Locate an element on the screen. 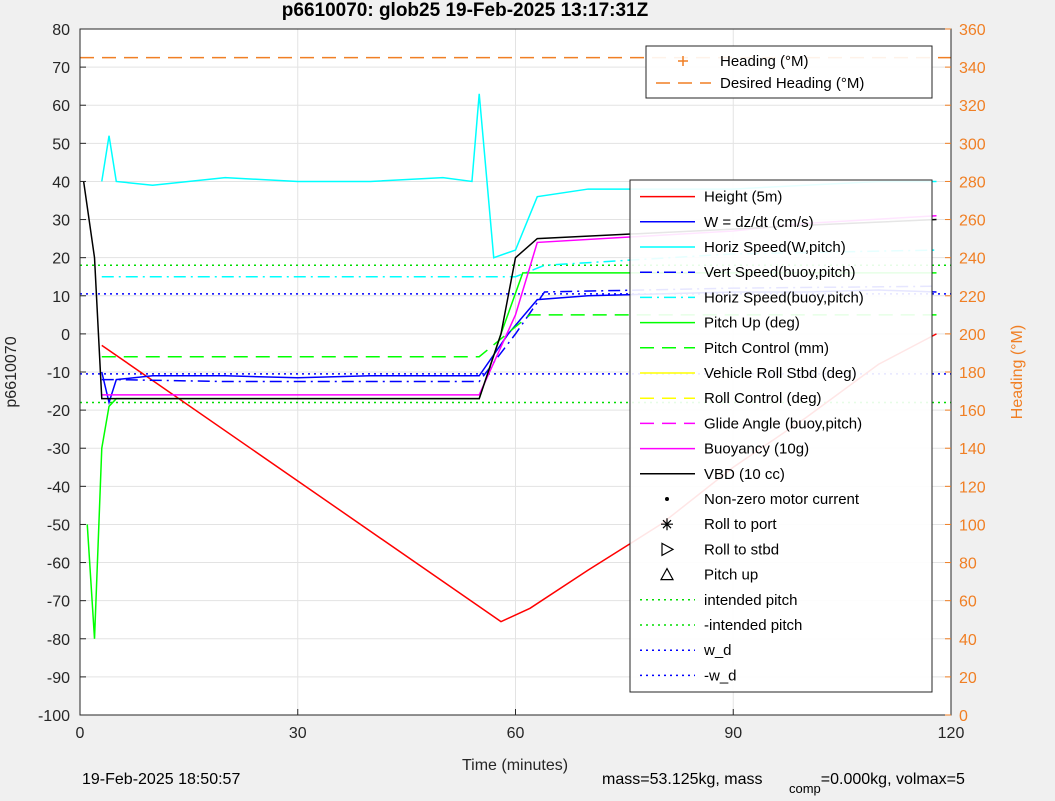  legend-label: Height (5m) is located at coordinates (743, 197).